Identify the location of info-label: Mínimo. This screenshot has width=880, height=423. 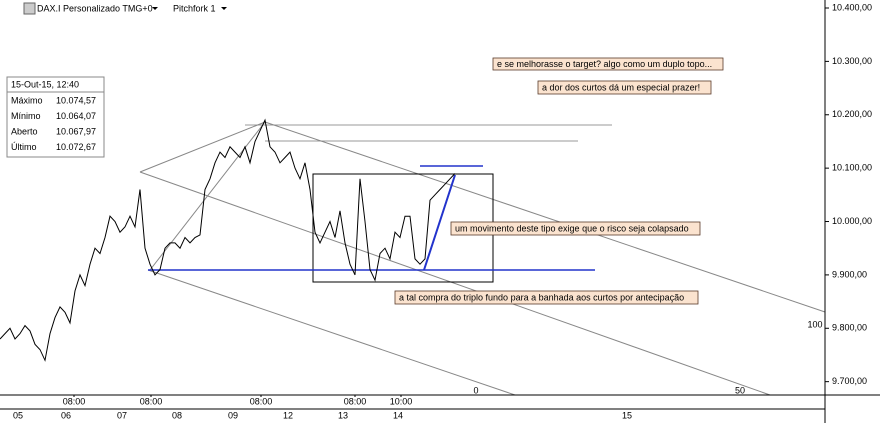
(26, 116).